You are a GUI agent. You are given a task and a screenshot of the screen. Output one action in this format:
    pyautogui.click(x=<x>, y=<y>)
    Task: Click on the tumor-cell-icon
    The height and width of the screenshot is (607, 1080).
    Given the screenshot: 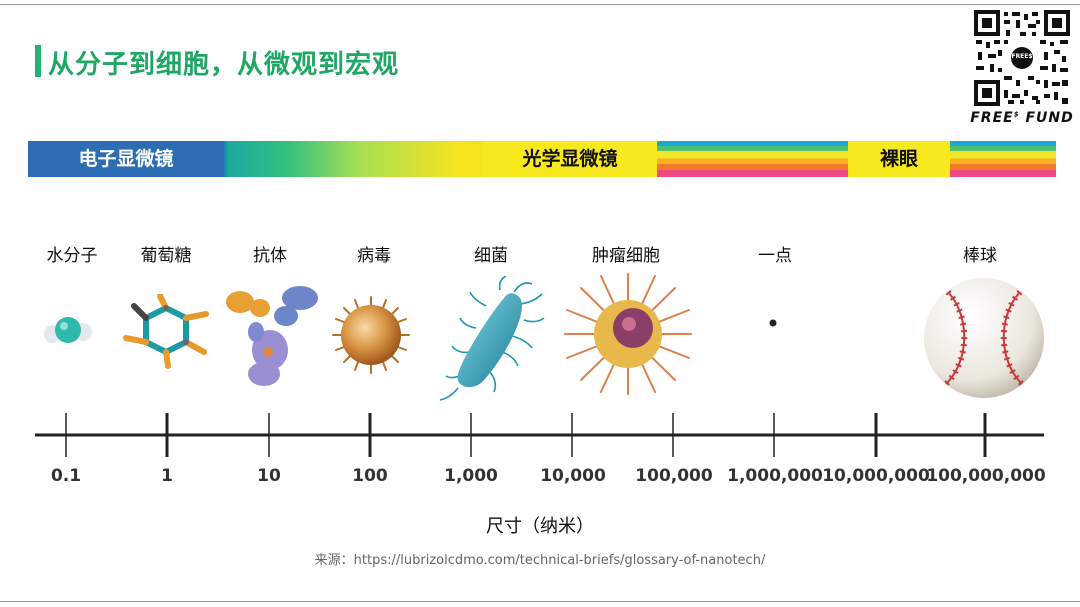 What is the action you would take?
    pyautogui.click(x=628, y=334)
    